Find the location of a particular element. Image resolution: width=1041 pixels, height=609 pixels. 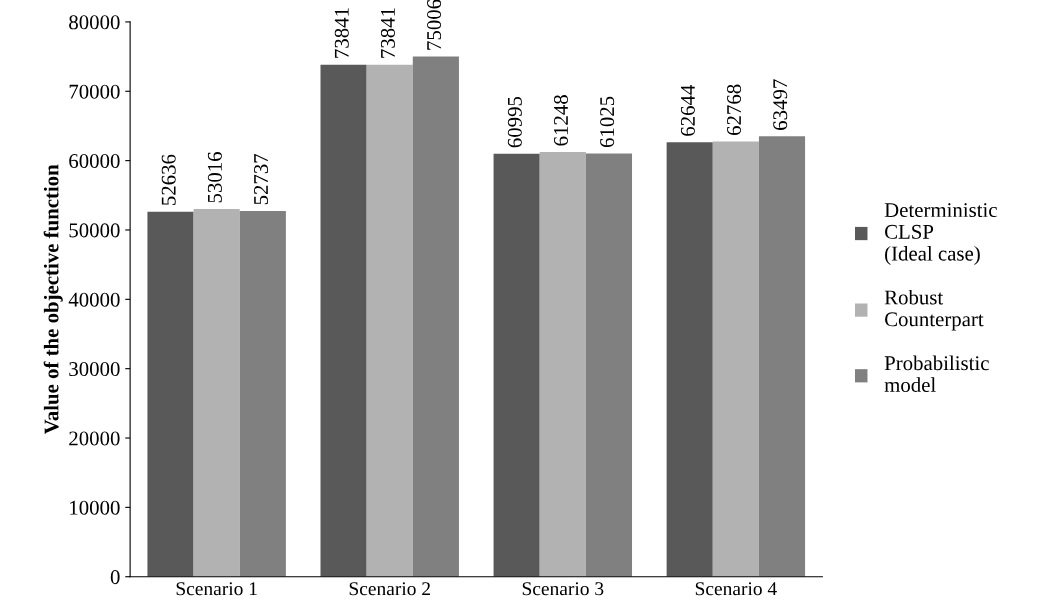

x-tick-label: Scenario 1 is located at coordinates (216, 589).